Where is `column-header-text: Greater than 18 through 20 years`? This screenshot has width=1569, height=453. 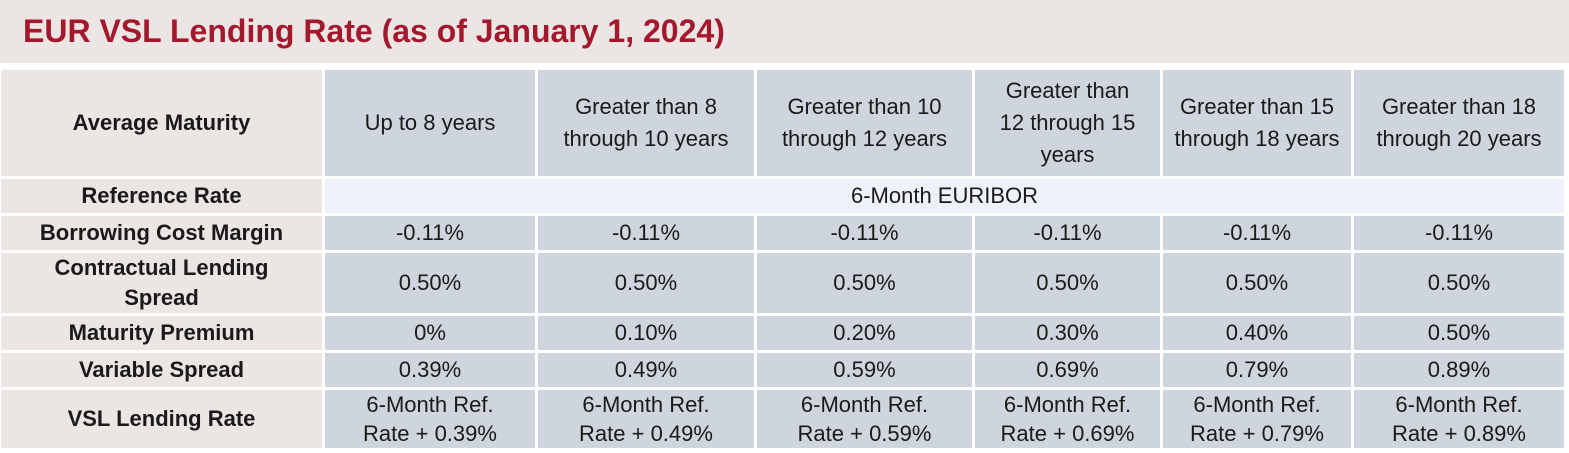
column-header-text: Greater than 18 through 20 years is located at coordinates (1459, 122).